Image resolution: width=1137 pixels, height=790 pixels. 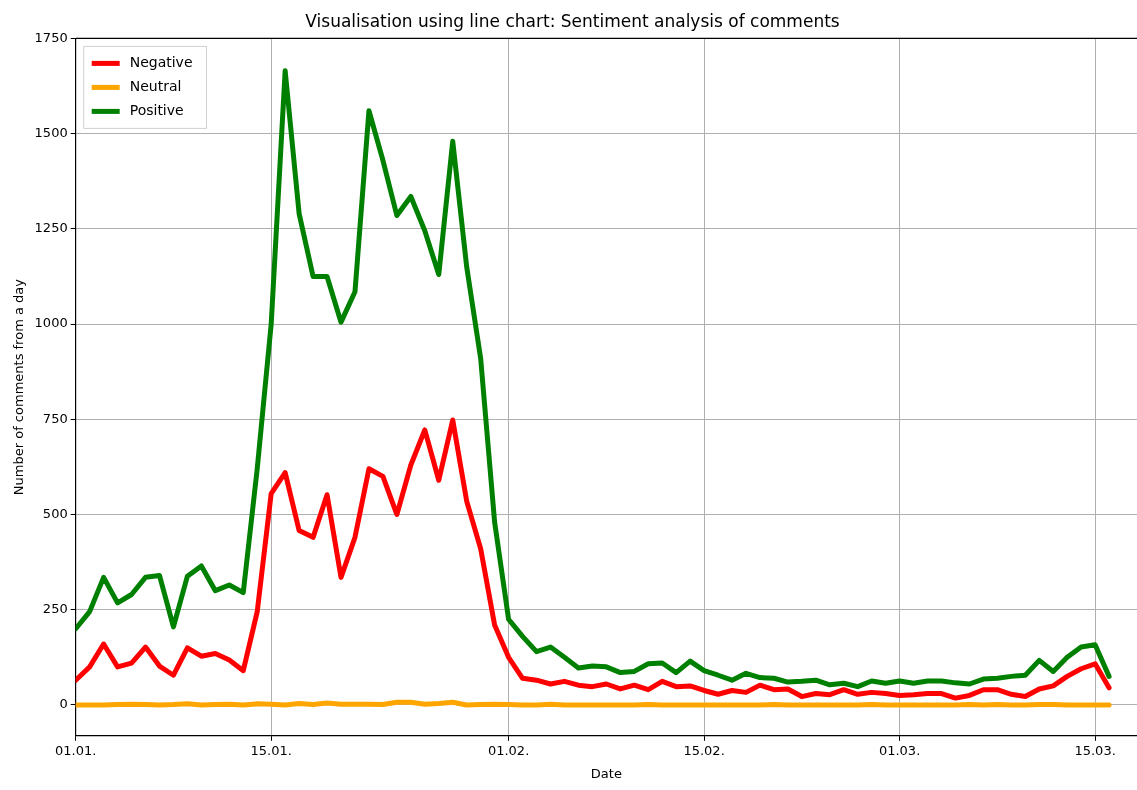 What do you see at coordinates (51, 323) in the screenshot?
I see `y-tick-label: 1000` at bounding box center [51, 323].